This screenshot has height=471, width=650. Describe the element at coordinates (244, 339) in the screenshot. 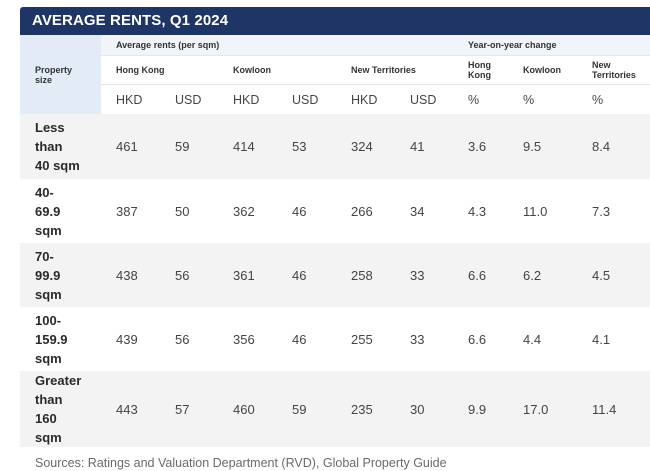

I see `table-cell: 356` at that location.